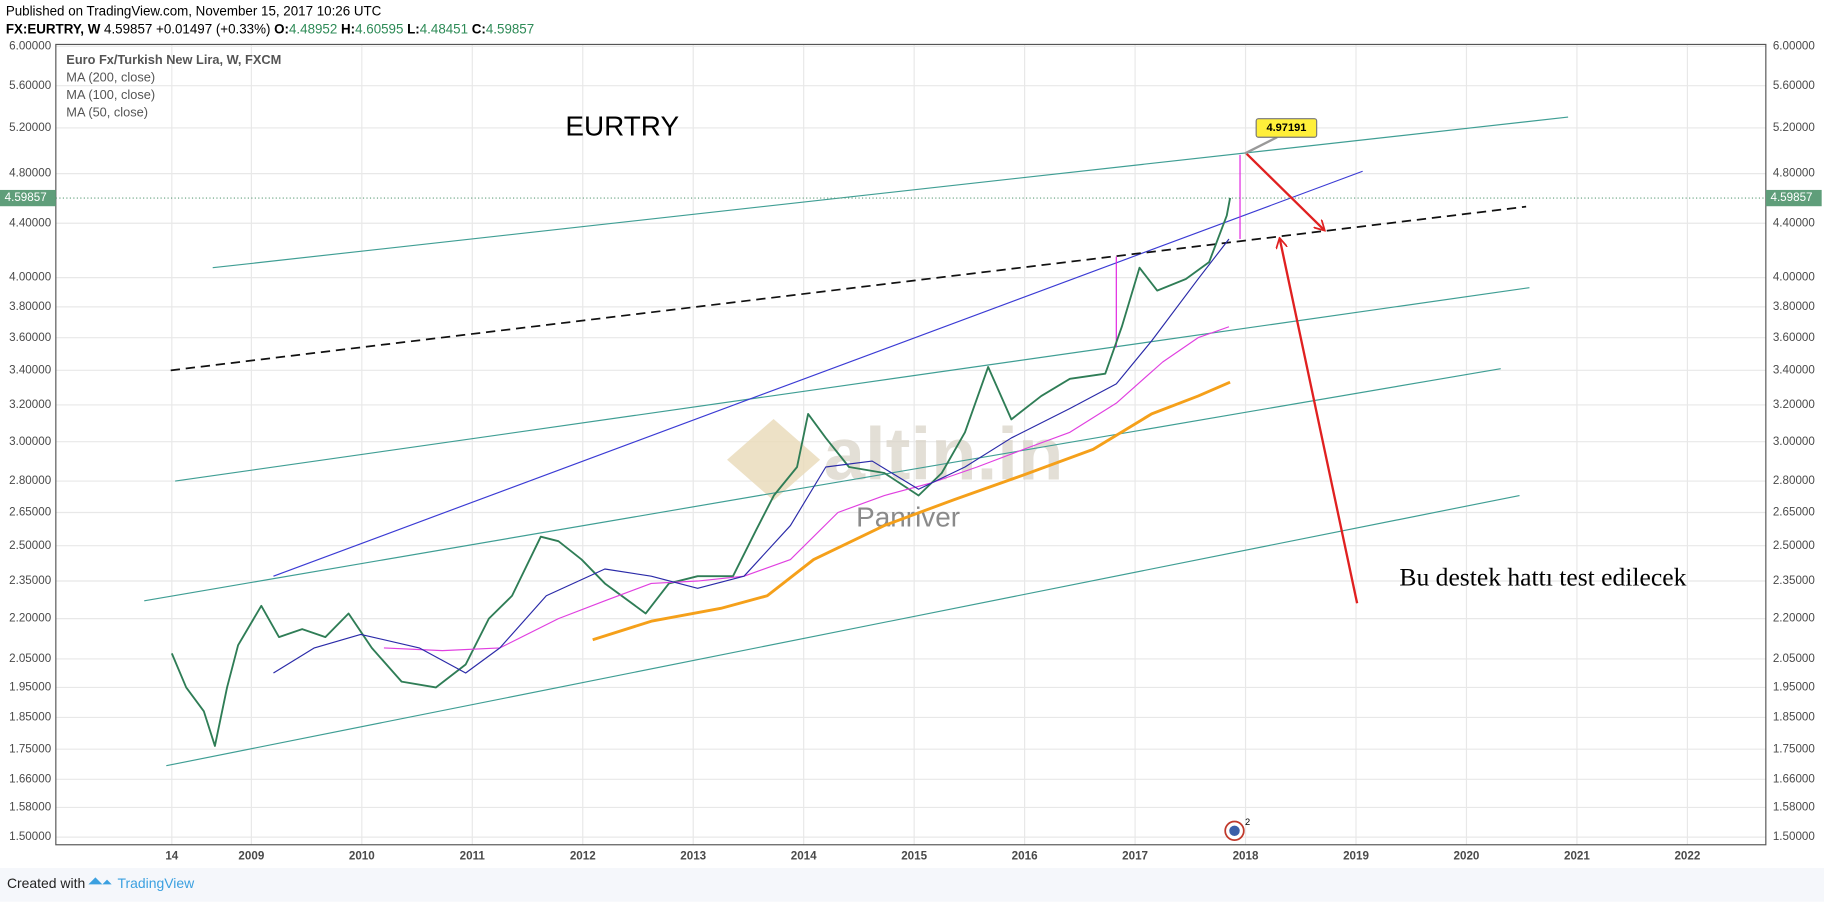 The image size is (1824, 902). Describe the element at coordinates (30, 580) in the screenshot. I see `y-tick-label: 2.35000` at that location.